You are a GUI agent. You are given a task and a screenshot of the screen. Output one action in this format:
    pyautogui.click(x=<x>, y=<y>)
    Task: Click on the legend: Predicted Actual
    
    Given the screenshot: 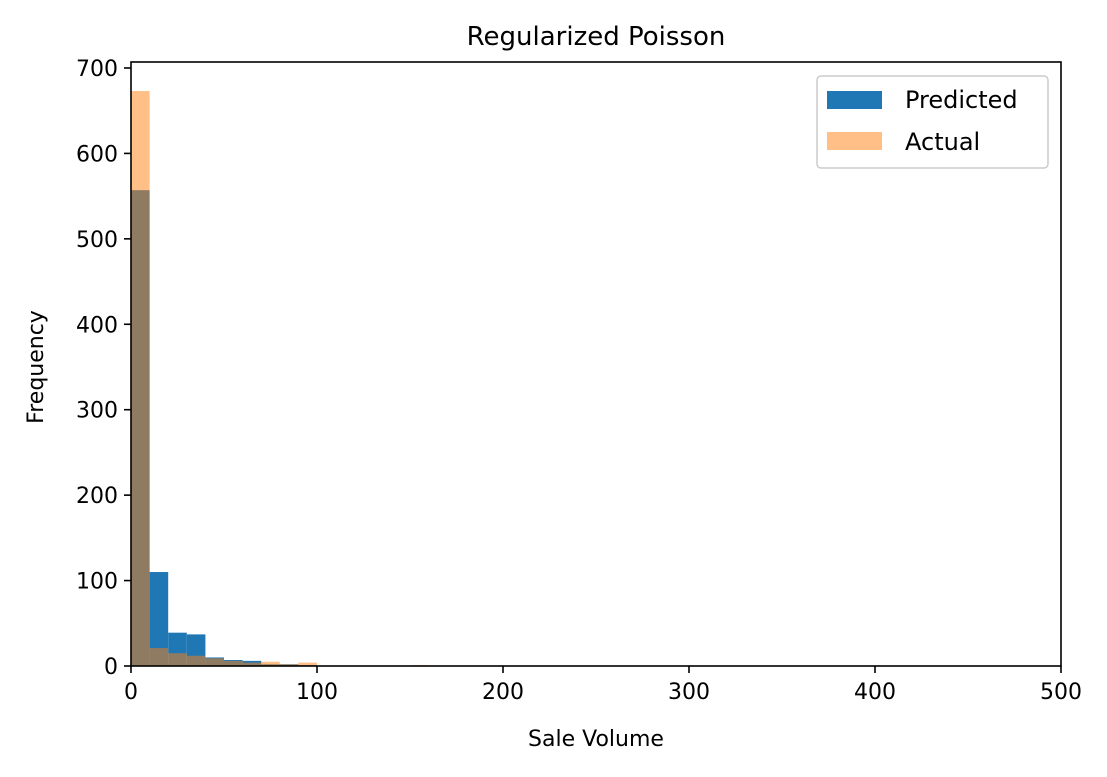 What is the action you would take?
    pyautogui.click(x=932, y=122)
    